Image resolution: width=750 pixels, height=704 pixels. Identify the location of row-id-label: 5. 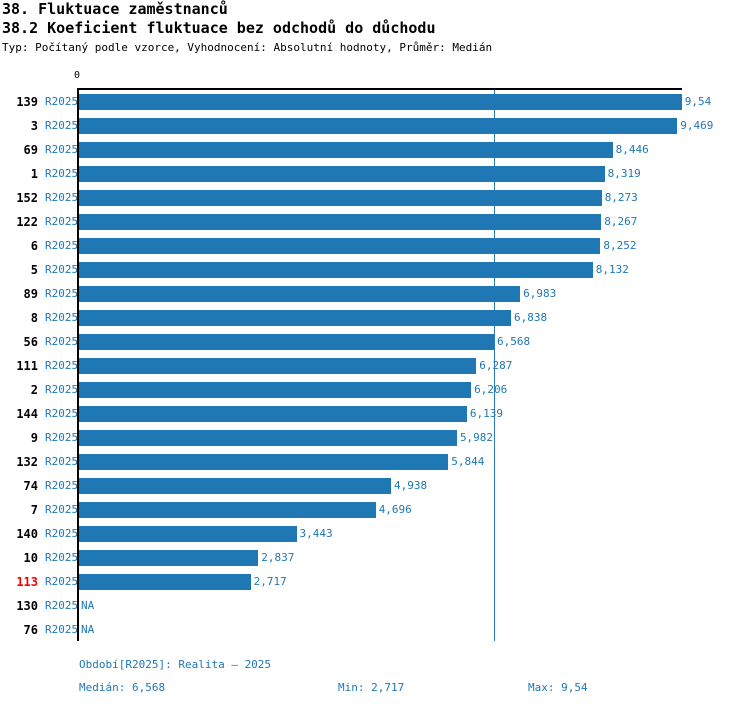
(34, 270).